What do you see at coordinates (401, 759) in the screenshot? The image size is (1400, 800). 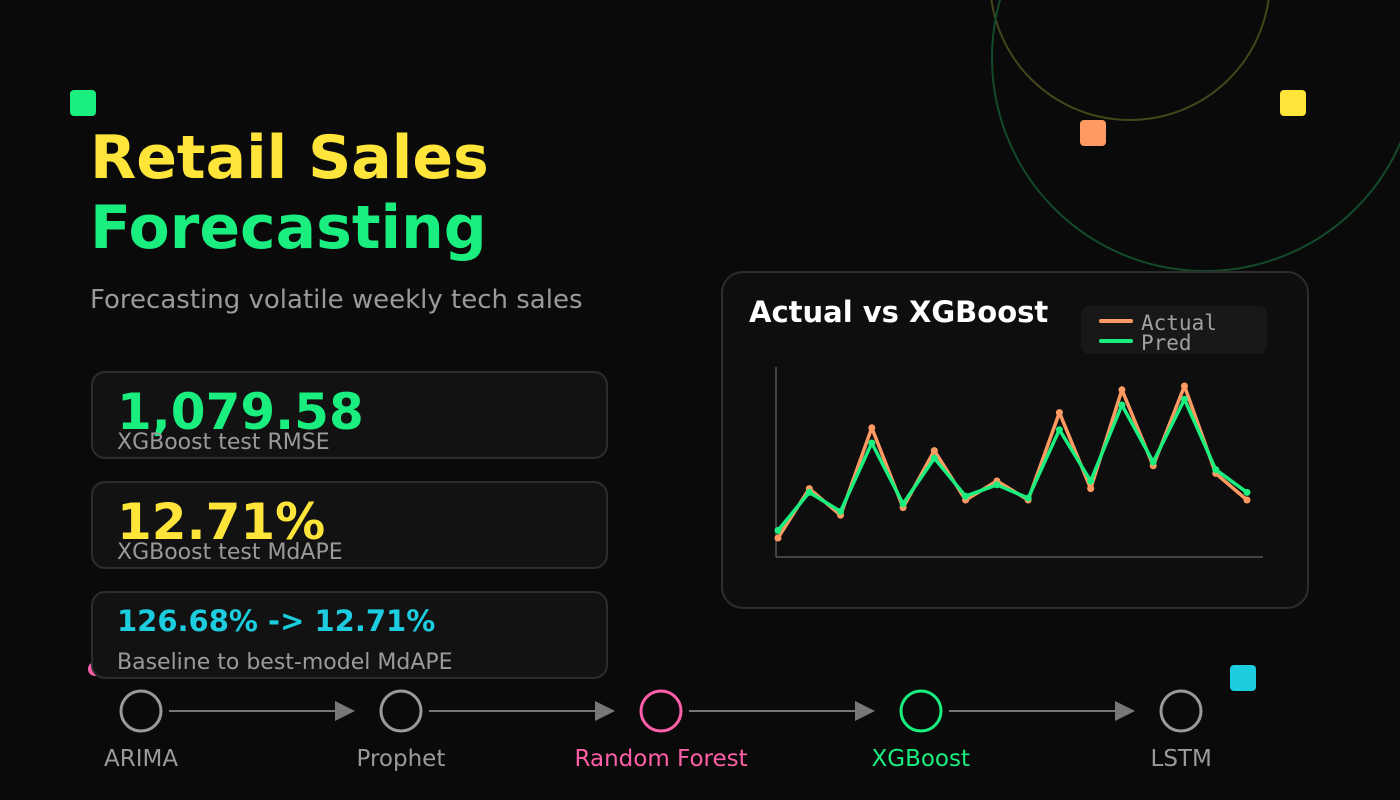 I see `pipeline-label-prophet: Prophet` at bounding box center [401, 759].